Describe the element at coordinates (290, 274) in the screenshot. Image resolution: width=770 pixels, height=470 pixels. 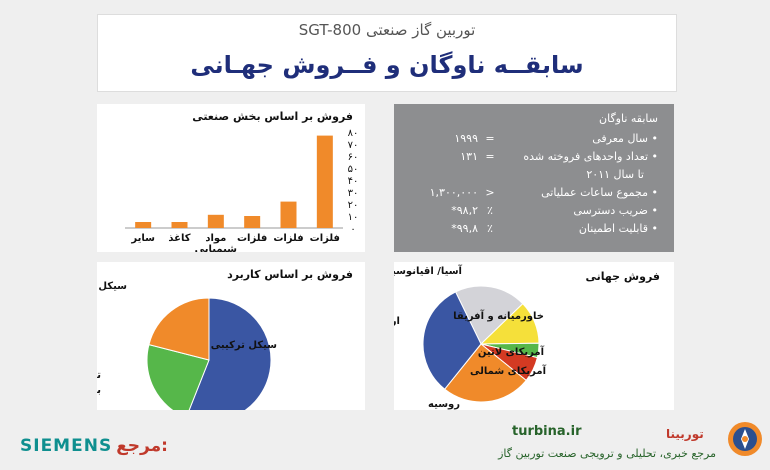
I see `application-chart-title: فروش بر اساس کاربرد` at that location.